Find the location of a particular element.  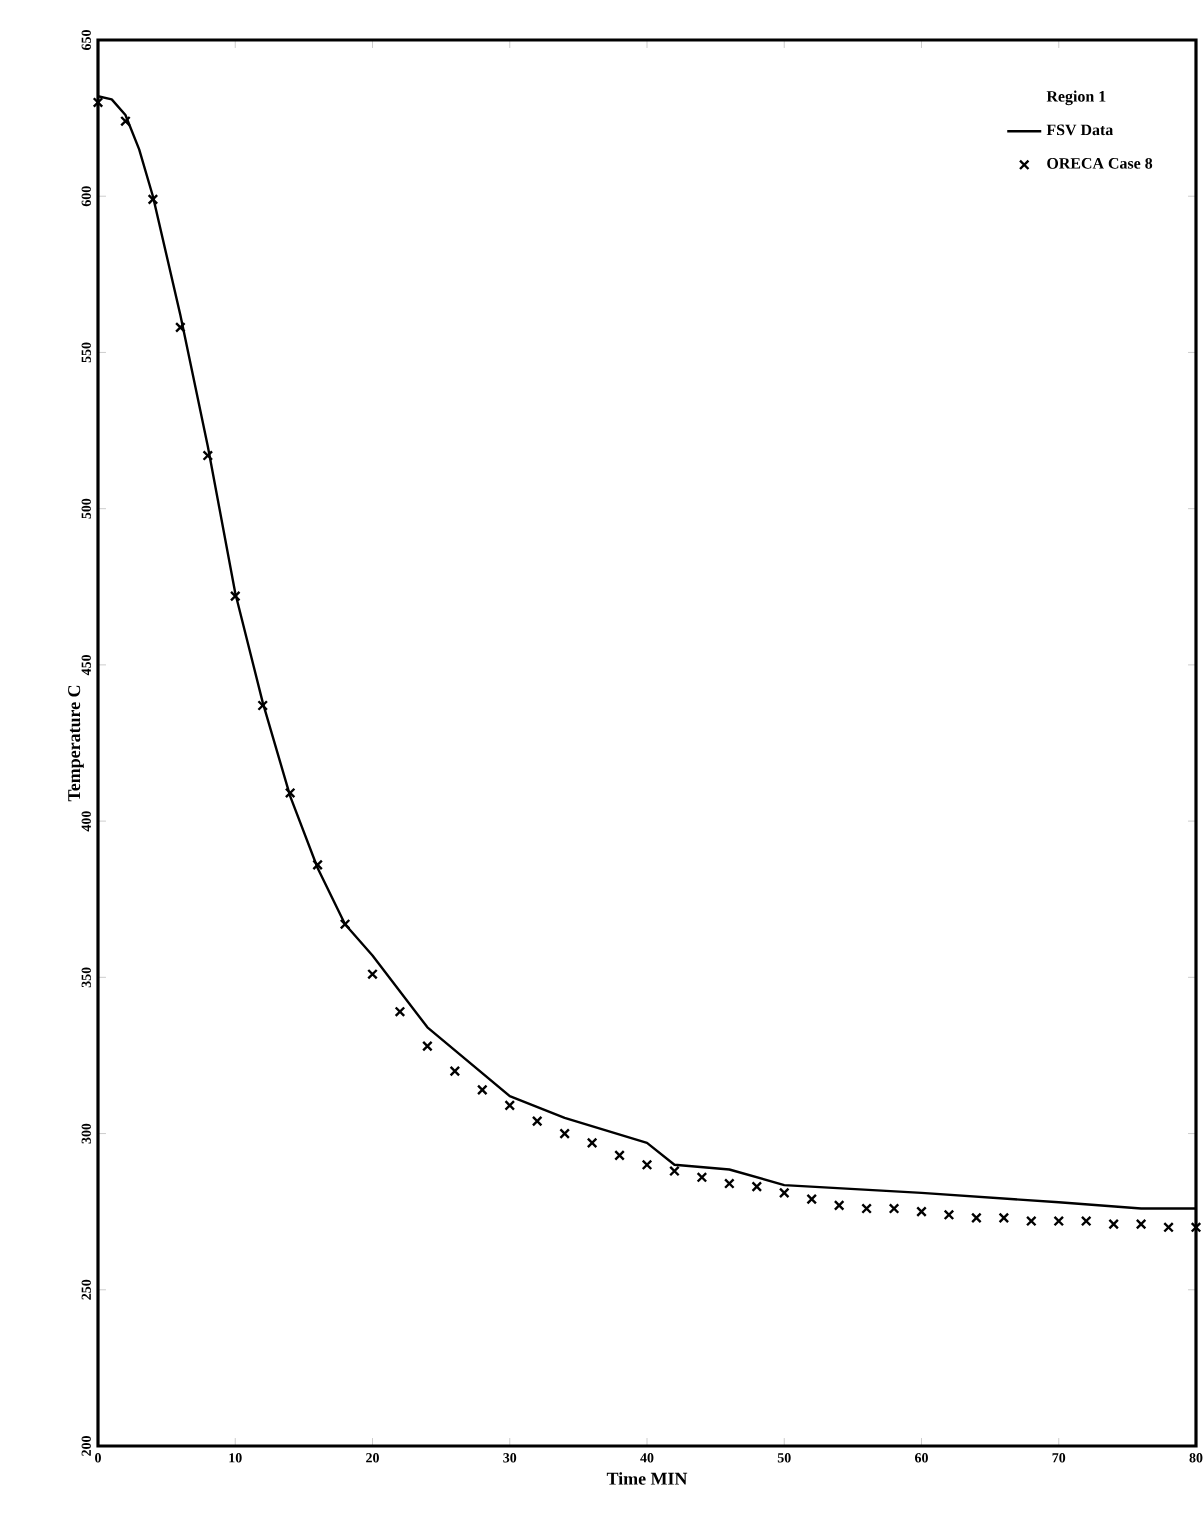

x-axis-title: Time MIN is located at coordinates (647, 1478).